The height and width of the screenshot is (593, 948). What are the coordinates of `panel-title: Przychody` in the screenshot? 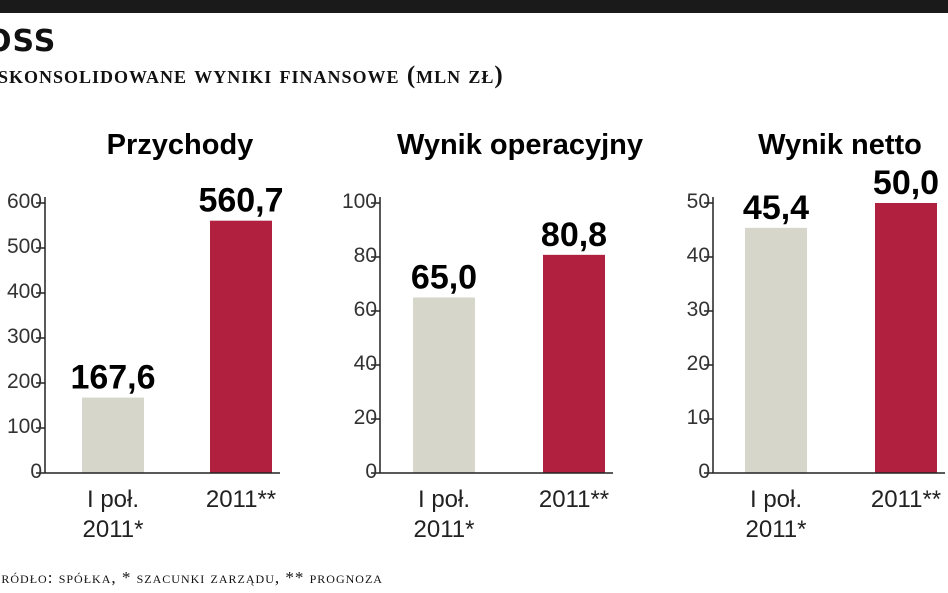 It's located at (180, 145).